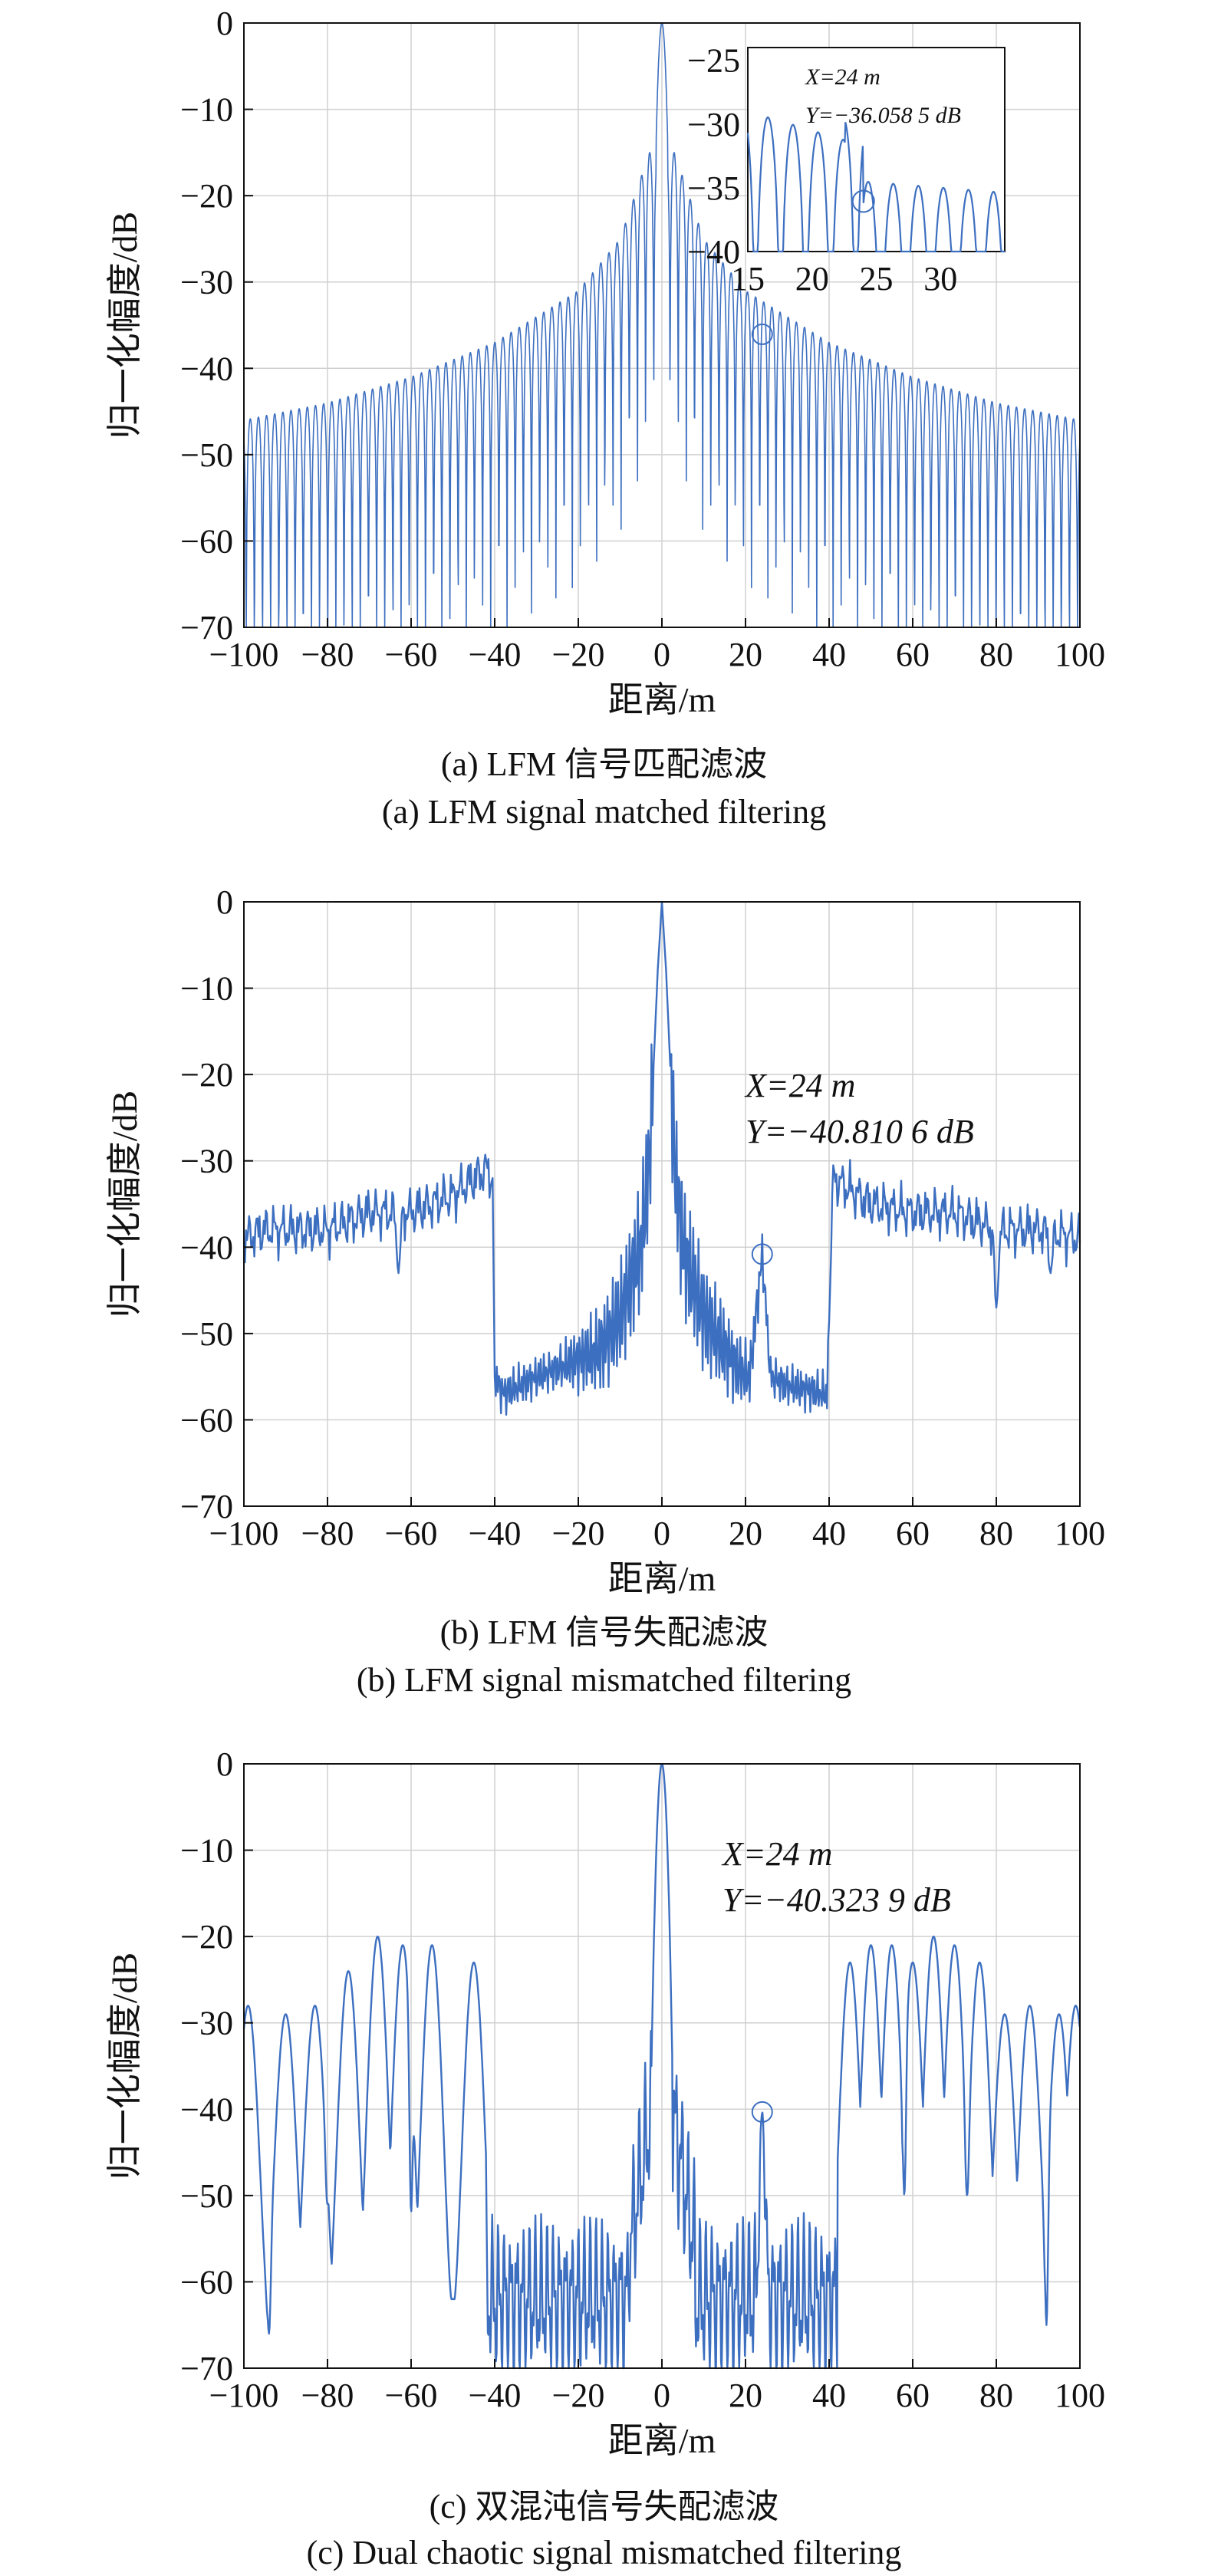  I want to click on inset-frame, so click(876, 149).